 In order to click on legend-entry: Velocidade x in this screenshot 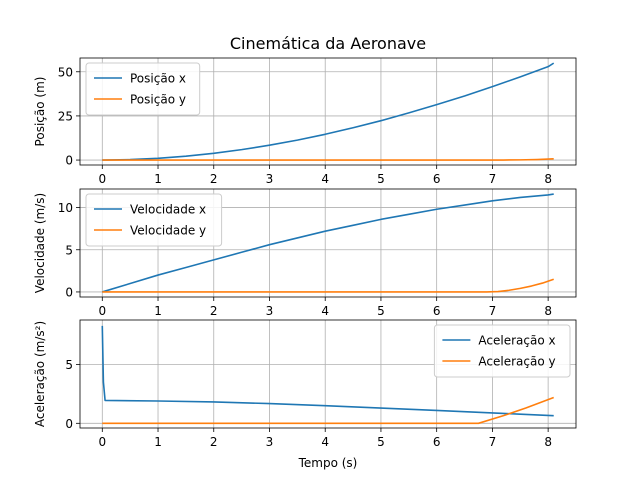, I will do `click(168, 210)`.